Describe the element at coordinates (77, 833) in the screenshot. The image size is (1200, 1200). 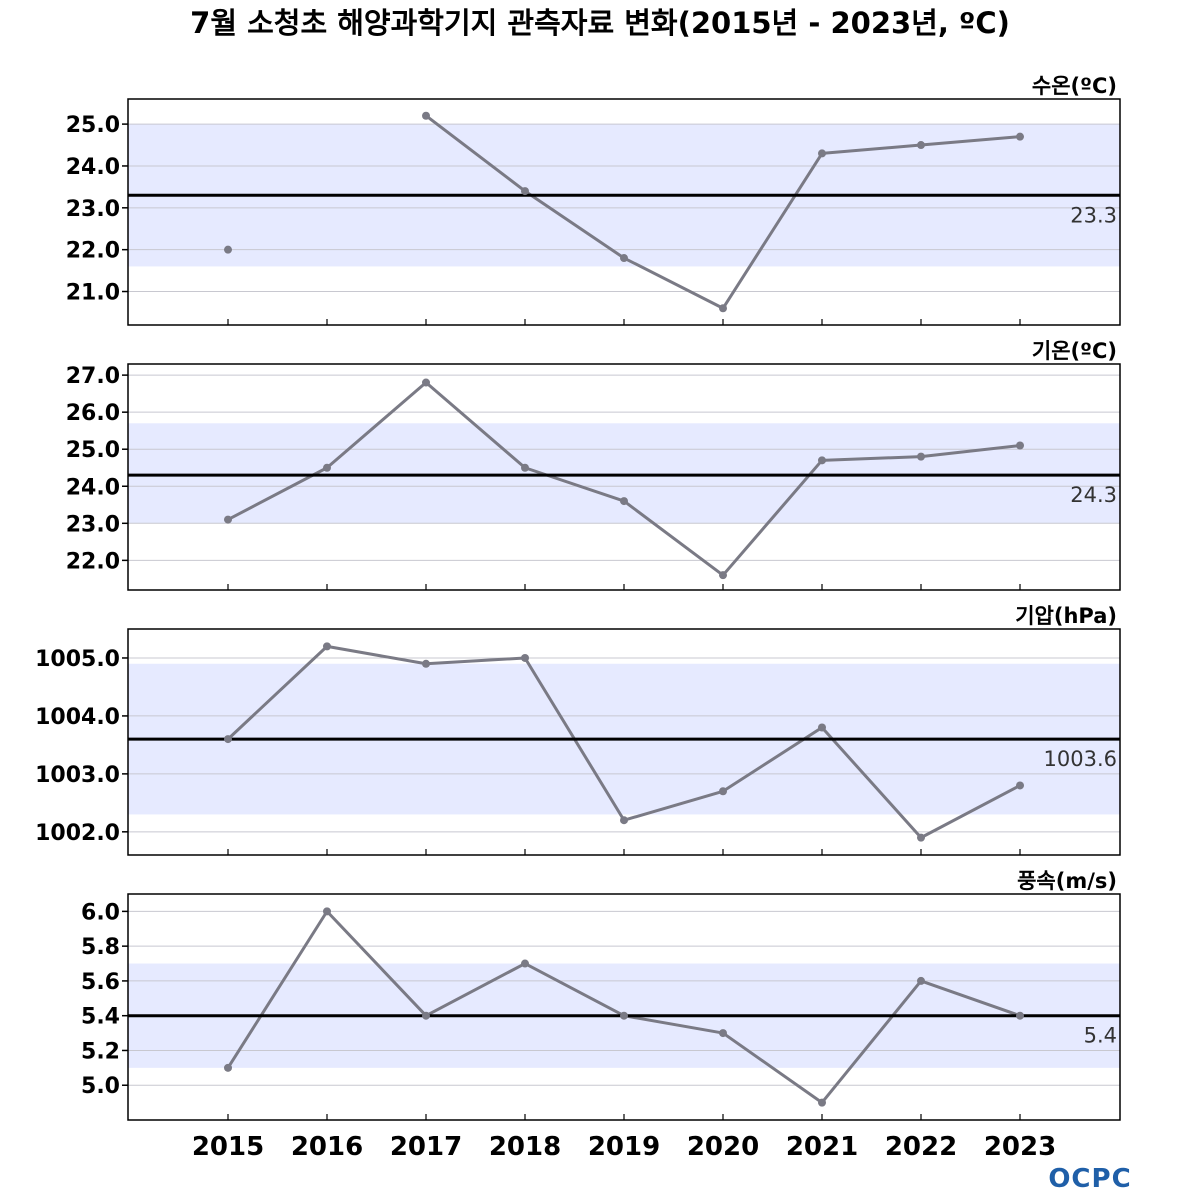
I see `y-tick-label: 1002.0` at that location.